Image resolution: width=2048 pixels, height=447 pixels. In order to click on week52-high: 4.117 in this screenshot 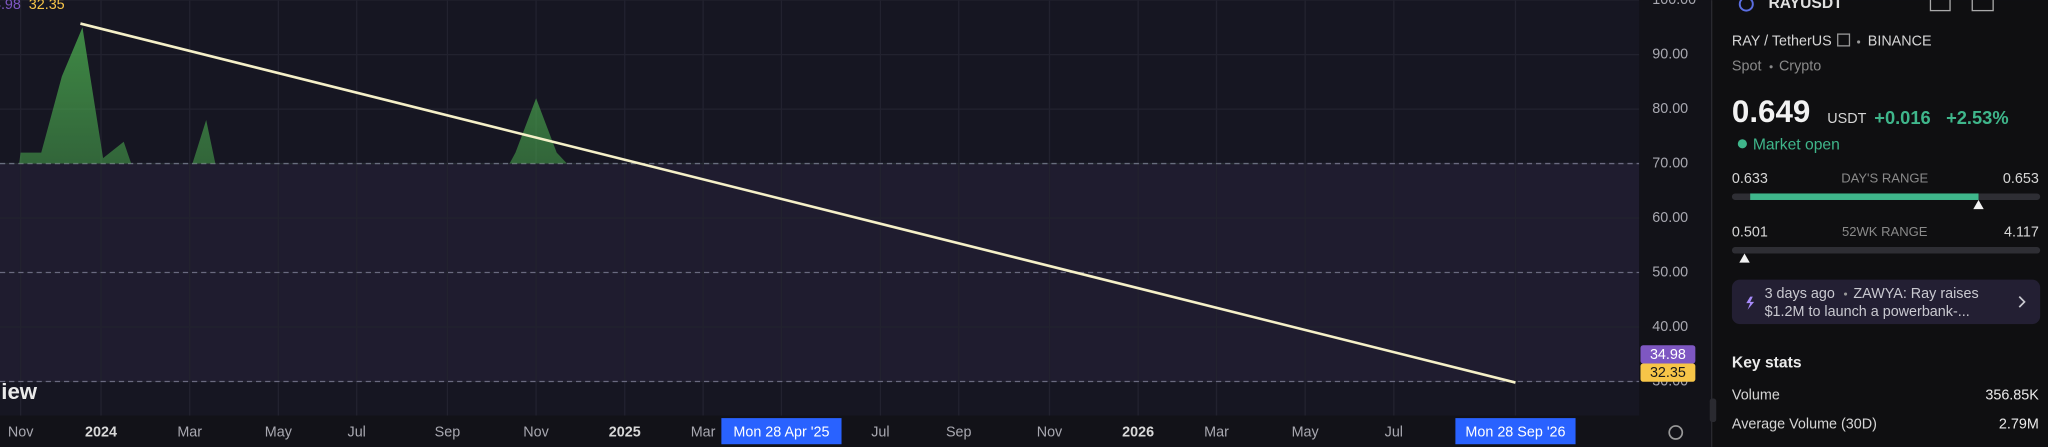, I will do `click(2021, 232)`.